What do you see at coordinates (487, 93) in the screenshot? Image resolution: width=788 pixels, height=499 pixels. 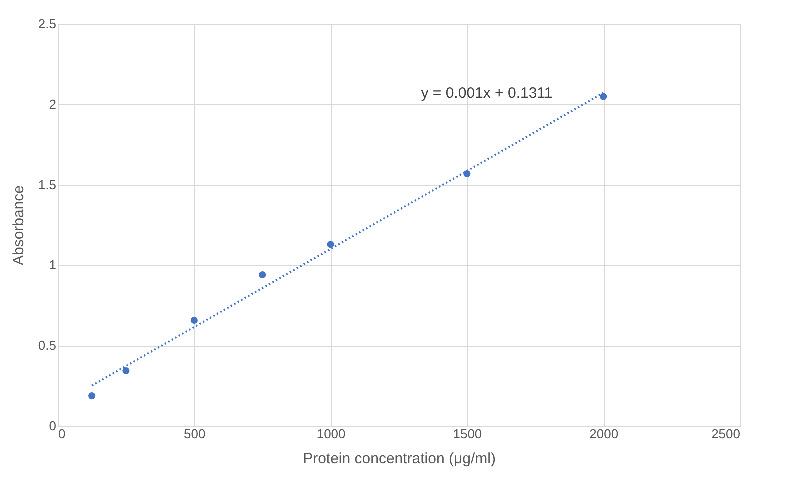 I see `annotation: y = 0.001x + 0.1311` at bounding box center [487, 93].